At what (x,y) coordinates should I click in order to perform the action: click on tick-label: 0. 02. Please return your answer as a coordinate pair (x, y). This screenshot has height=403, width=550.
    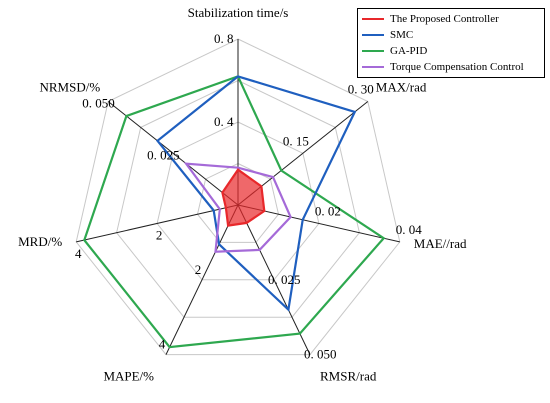
    Looking at the image, I should click on (328, 211).